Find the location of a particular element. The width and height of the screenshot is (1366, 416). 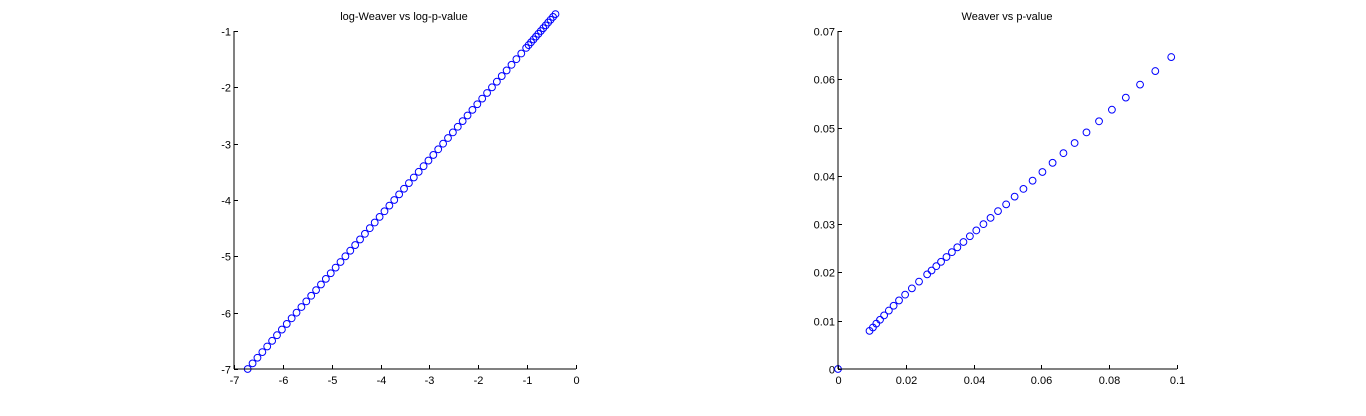

y-tick-label-left: -4 is located at coordinates (226, 202).